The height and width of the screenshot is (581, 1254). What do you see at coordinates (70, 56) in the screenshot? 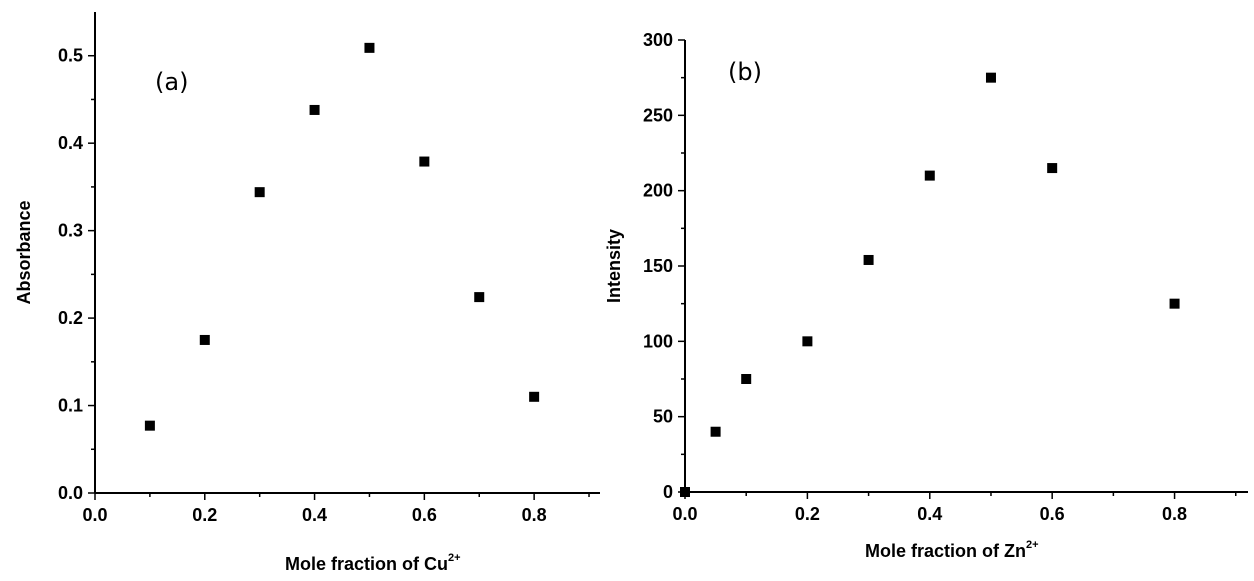
I see `y-tick-label-a: 0.5` at bounding box center [70, 56].